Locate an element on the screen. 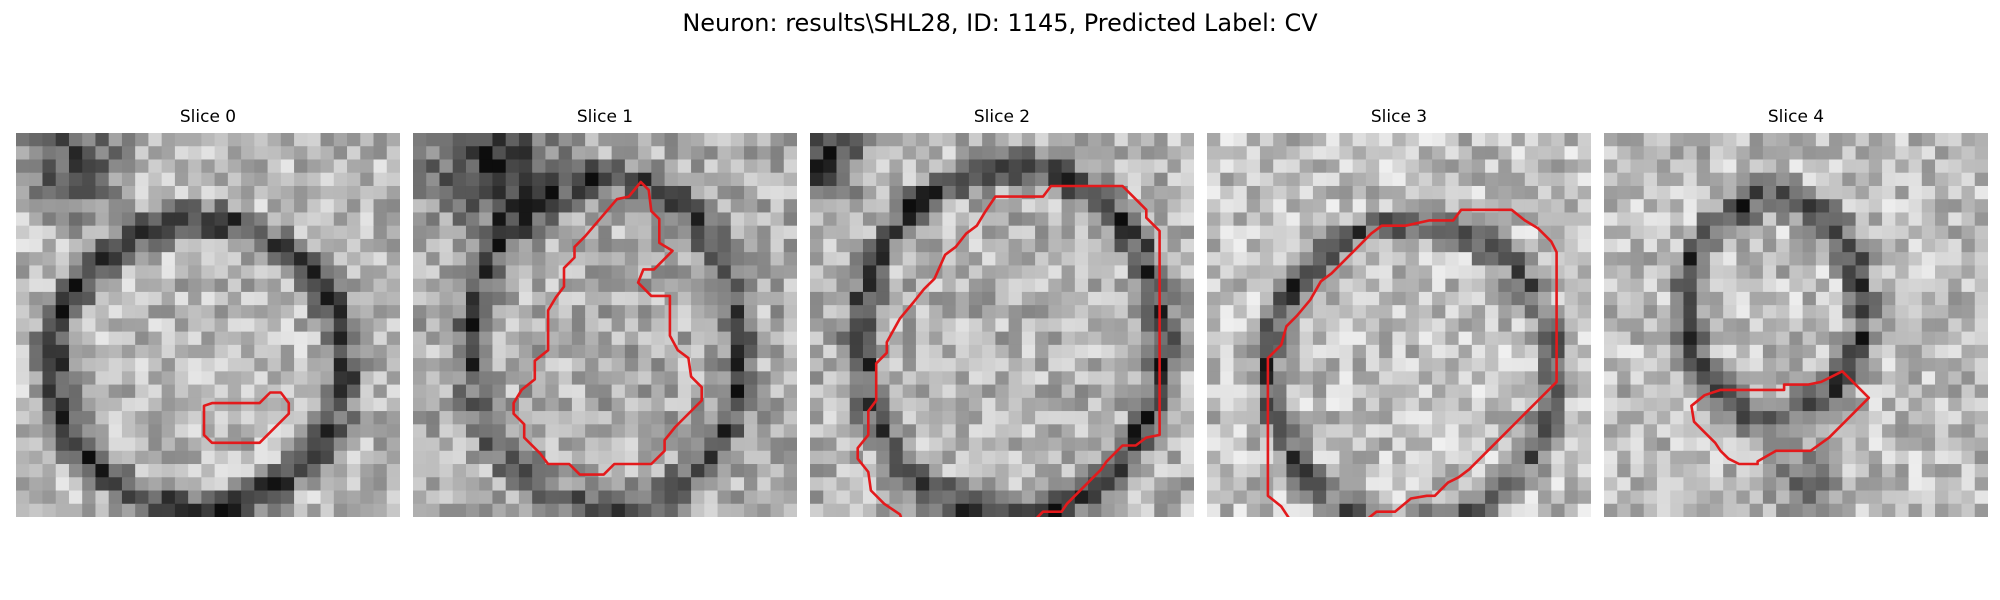  slice-panel-4: Slice 4 is located at coordinates (1796, 311).